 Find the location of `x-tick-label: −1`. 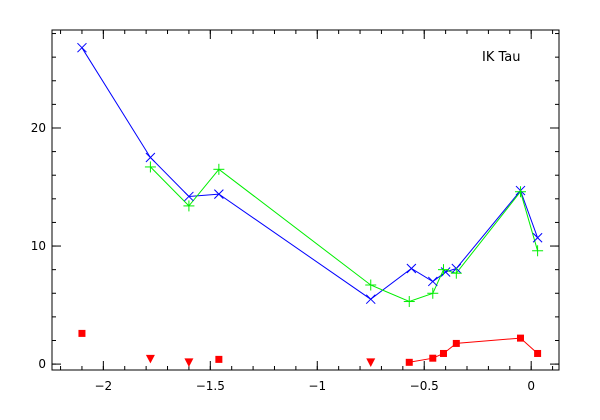

x-tick-label: −1 is located at coordinates (317, 386).